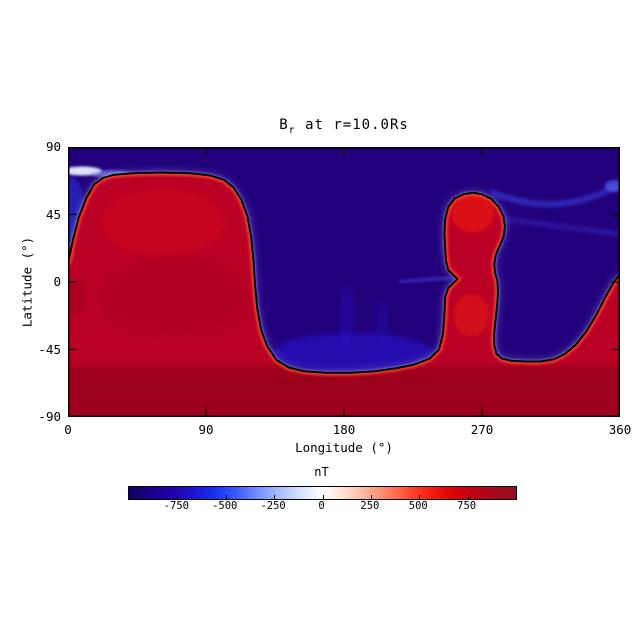 The image size is (640, 640). I want to click on y-tick-label: 0, so click(57, 281).